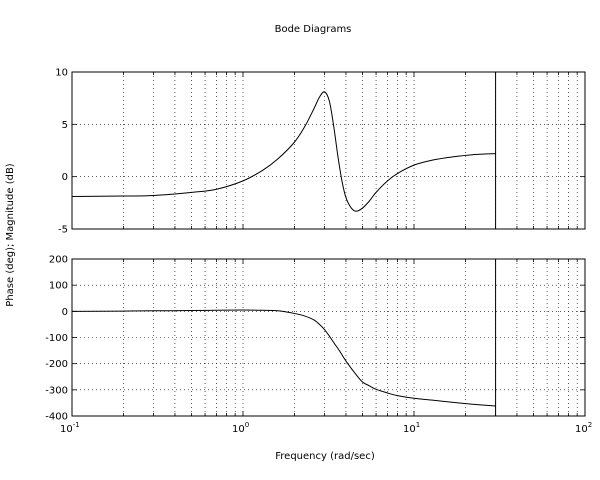 This screenshot has width=600, height=480. I want to click on x-tick-label: 10⁻¹, so click(70, 428).